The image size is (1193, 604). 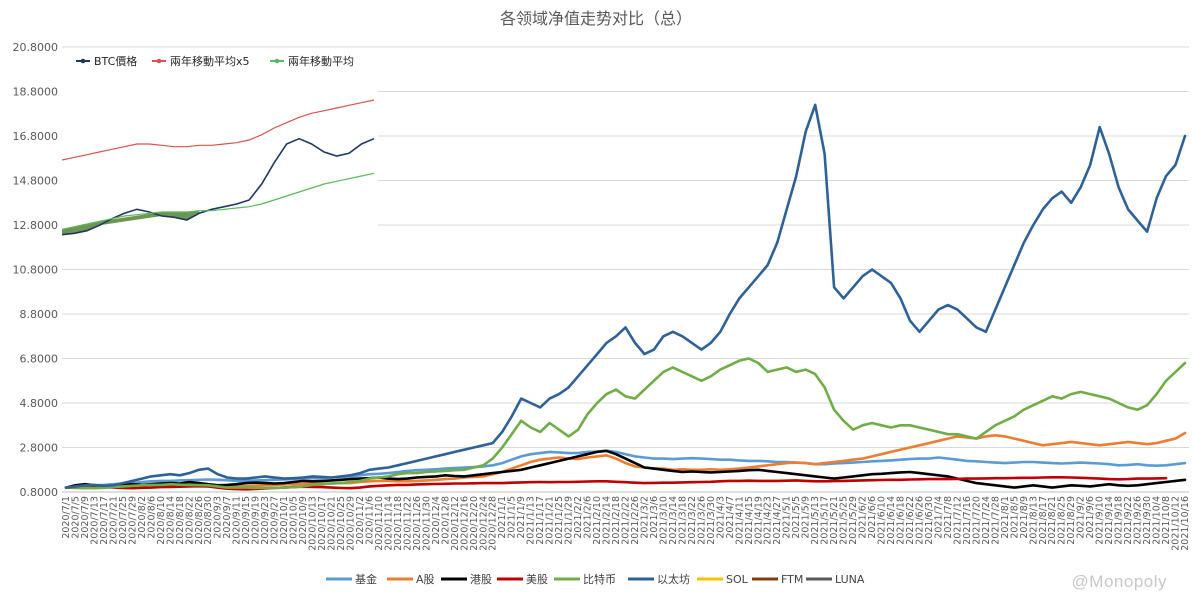 I want to click on x-tick-label: 2020/11/2, so click(x=360, y=520).